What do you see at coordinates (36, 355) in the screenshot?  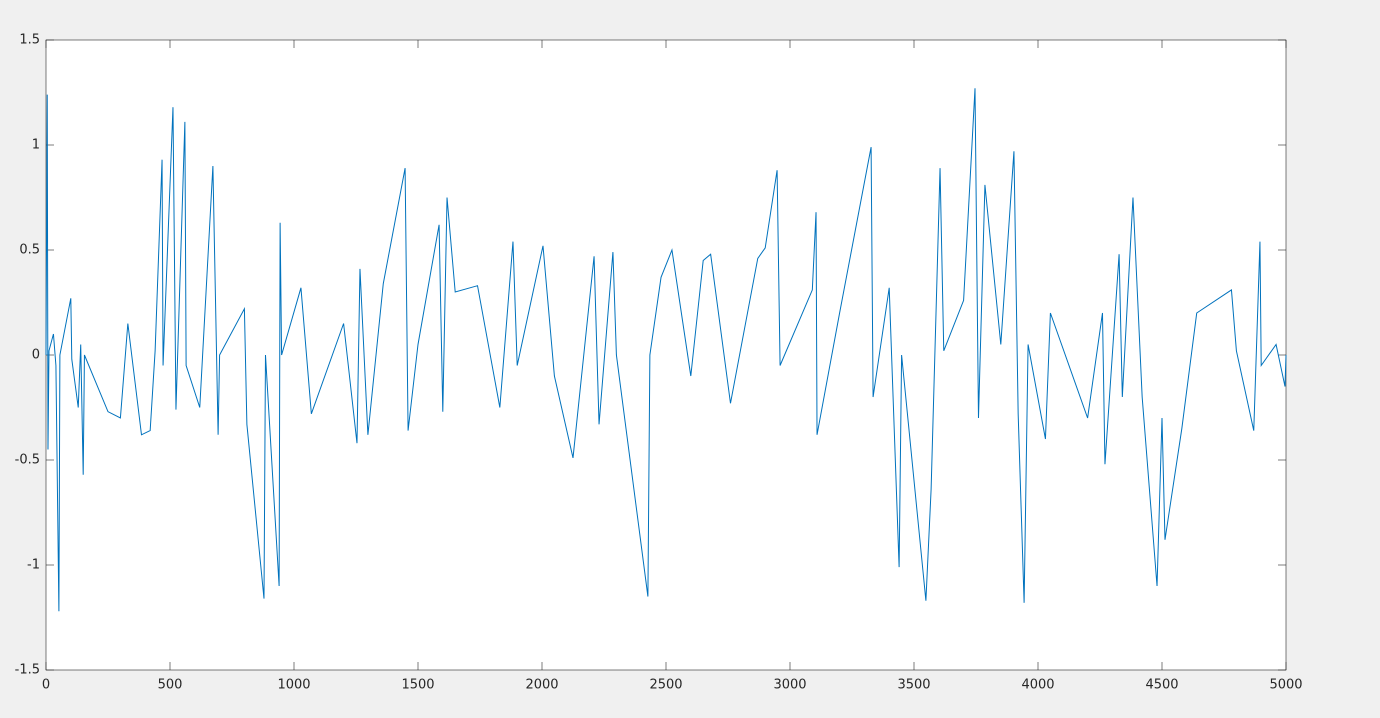 I see `y-tick-label: 0` at bounding box center [36, 355].